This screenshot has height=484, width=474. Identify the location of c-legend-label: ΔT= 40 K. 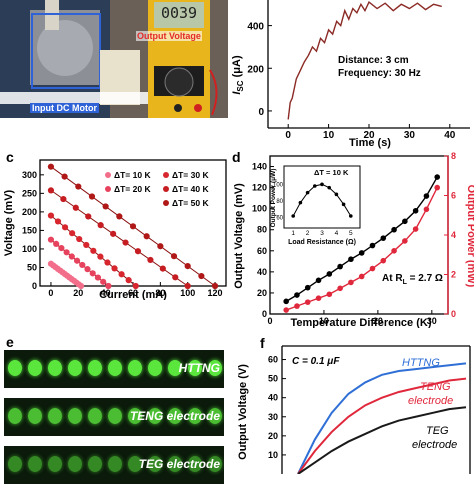
(190, 189).